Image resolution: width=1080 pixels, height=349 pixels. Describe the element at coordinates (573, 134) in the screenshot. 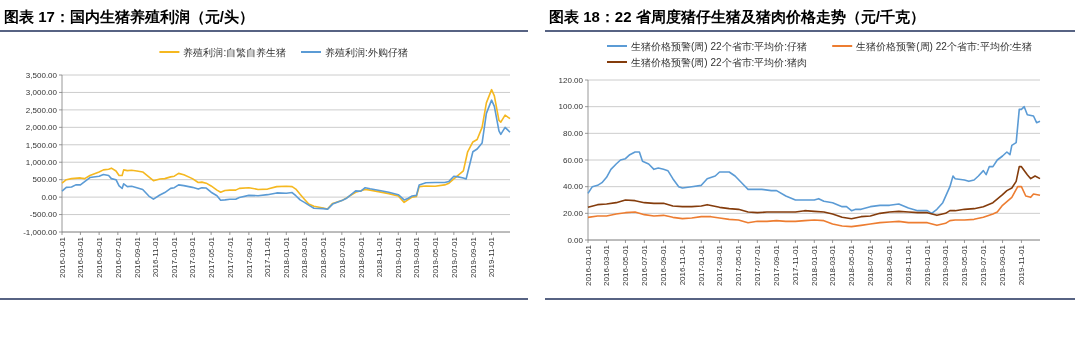

I see `y-tick-label: 80.00` at that location.